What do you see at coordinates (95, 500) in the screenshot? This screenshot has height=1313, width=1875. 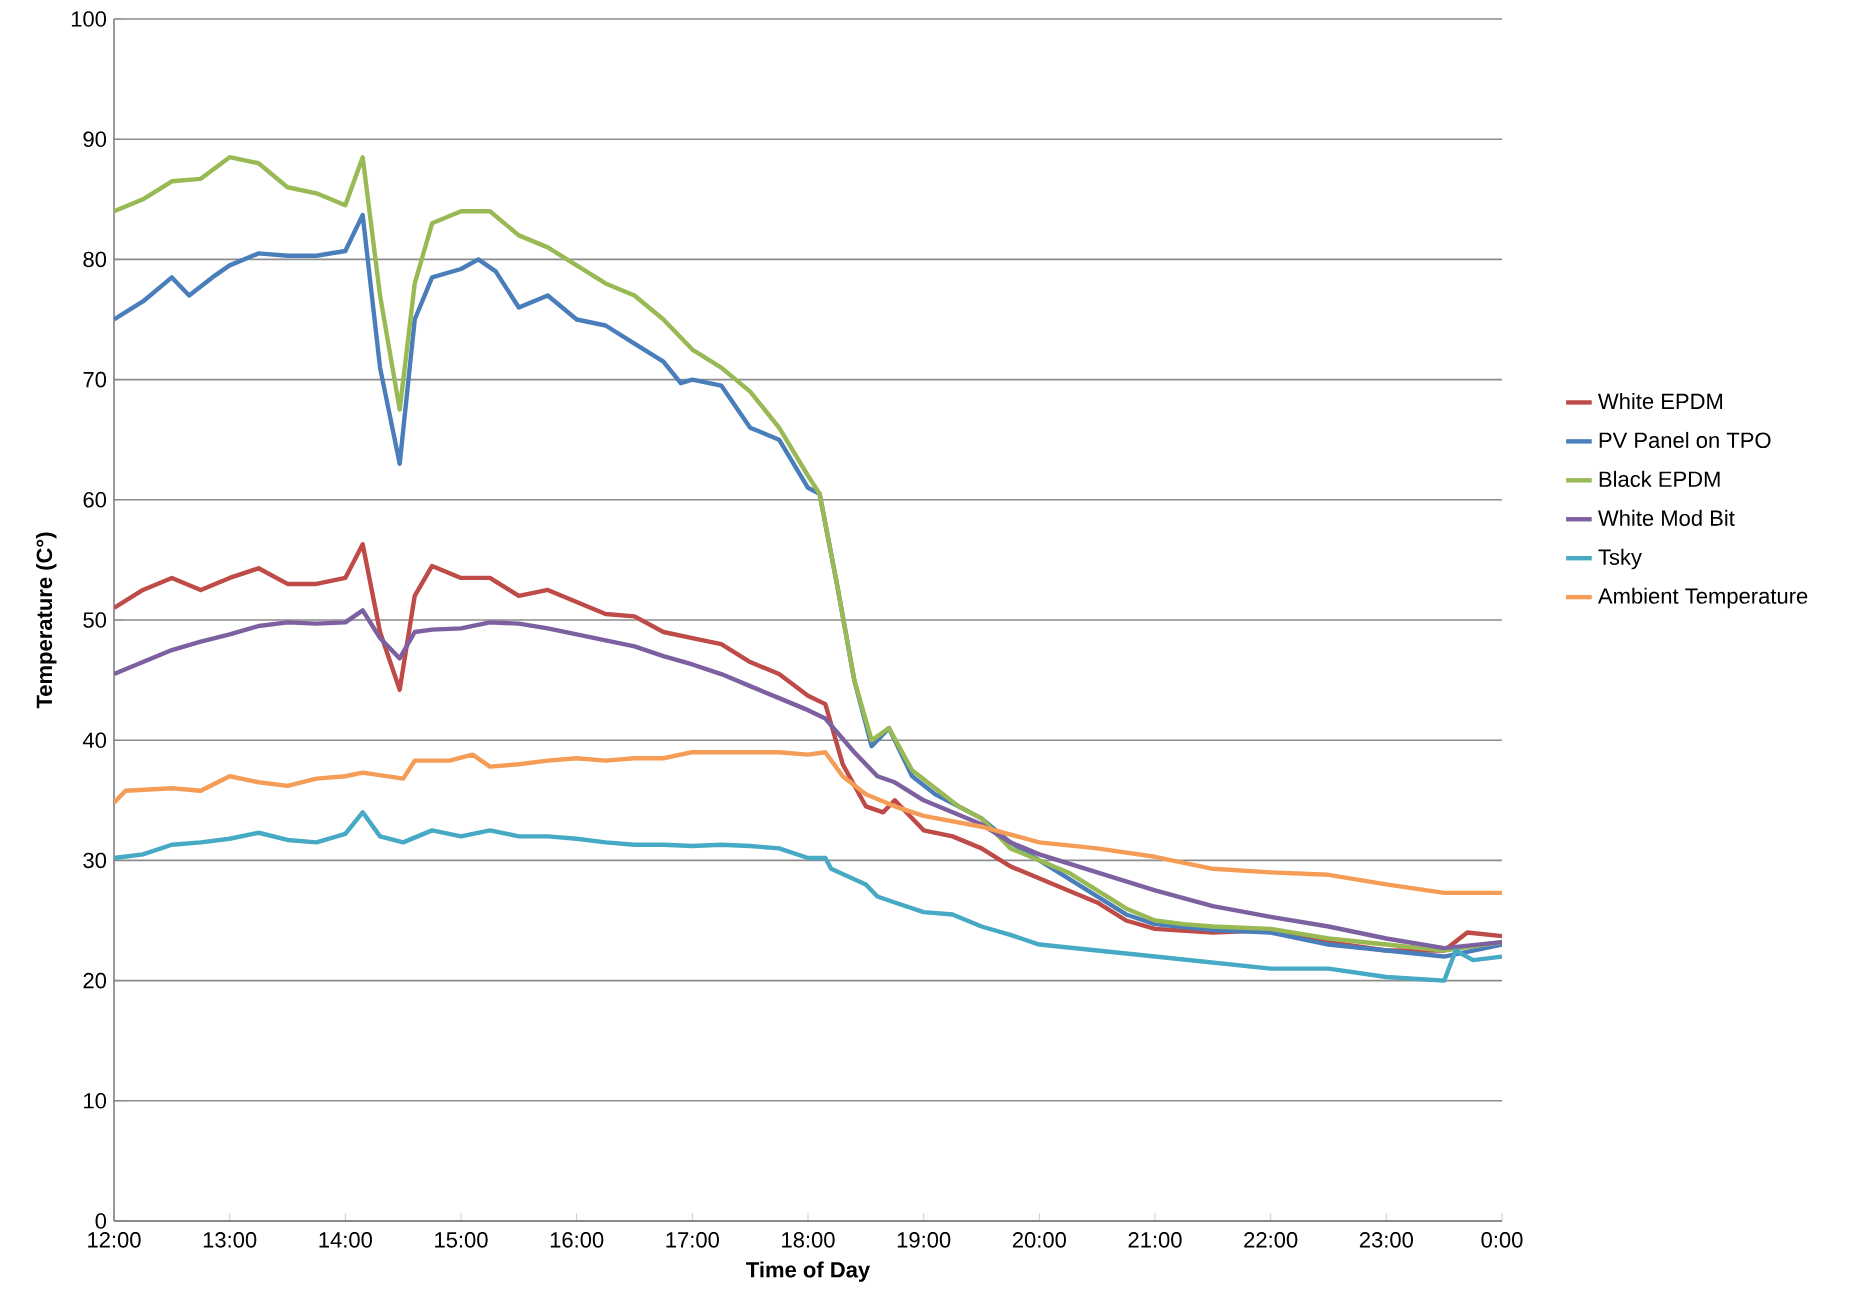 I see `y-tick-label: 60` at bounding box center [95, 500].